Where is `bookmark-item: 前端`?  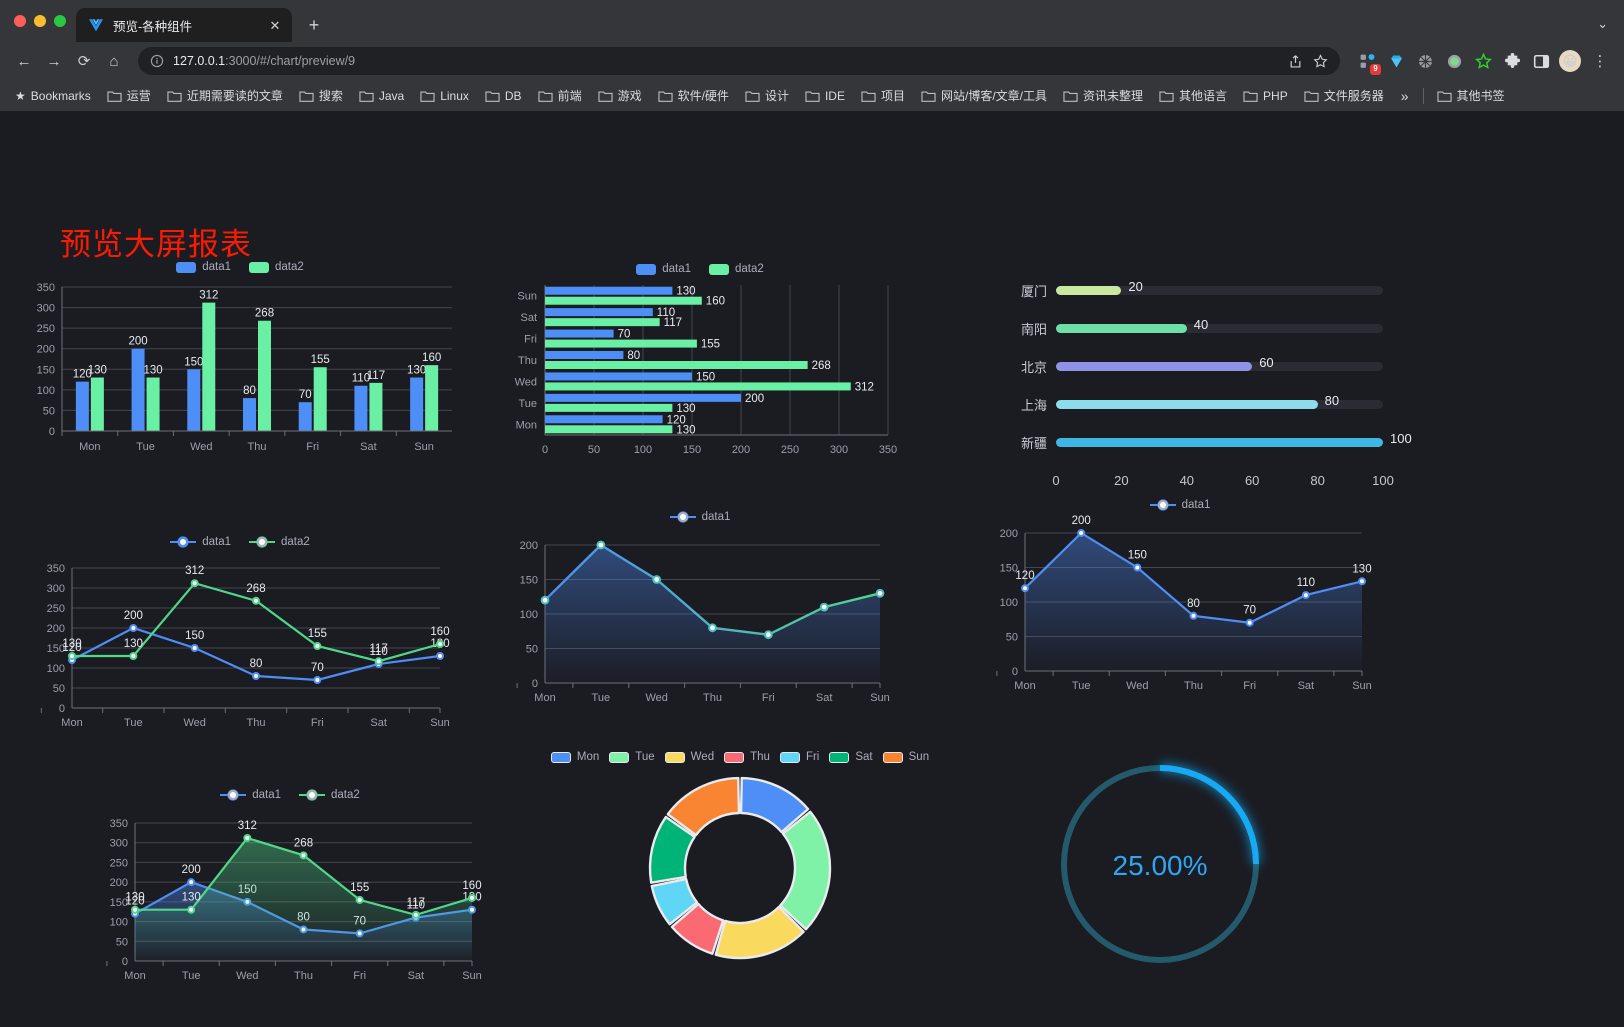
bookmark-item: 前端 is located at coordinates (560, 95).